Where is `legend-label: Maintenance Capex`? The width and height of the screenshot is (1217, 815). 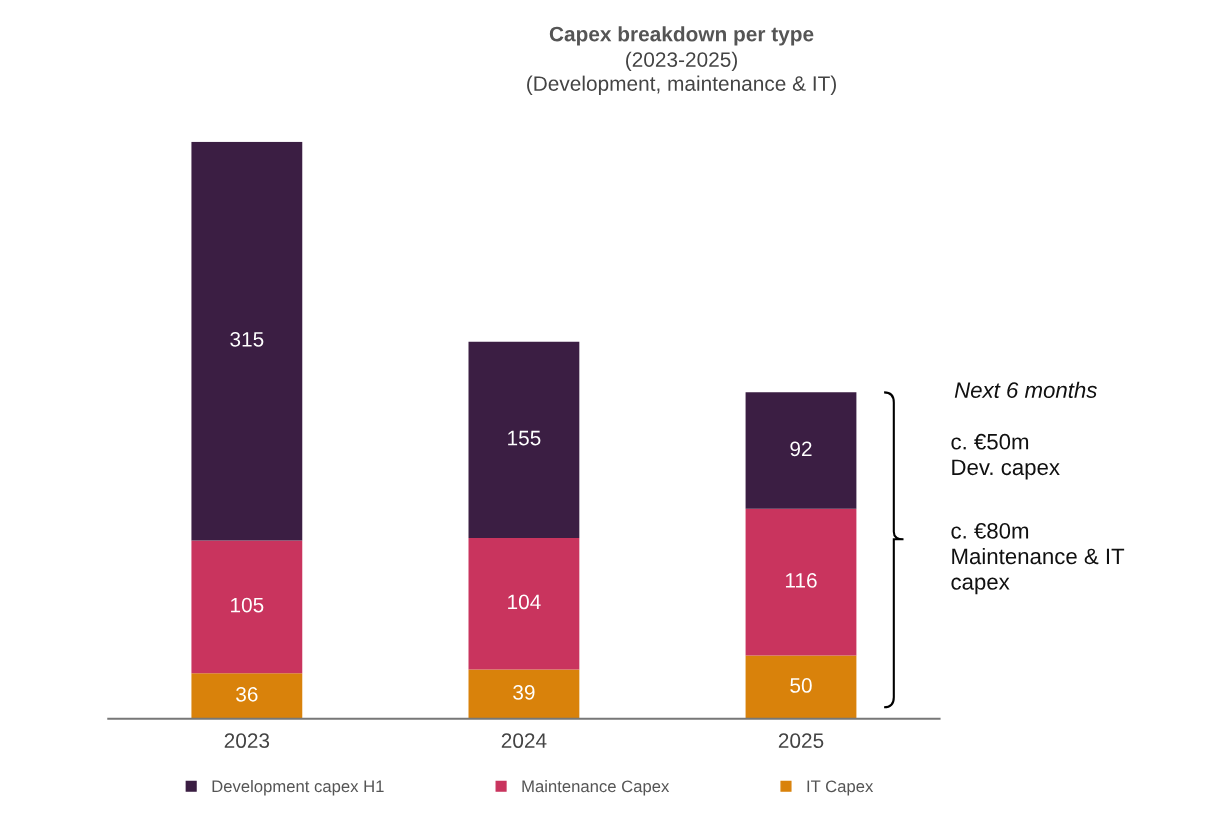
legend-label: Maintenance Capex is located at coordinates (596, 787).